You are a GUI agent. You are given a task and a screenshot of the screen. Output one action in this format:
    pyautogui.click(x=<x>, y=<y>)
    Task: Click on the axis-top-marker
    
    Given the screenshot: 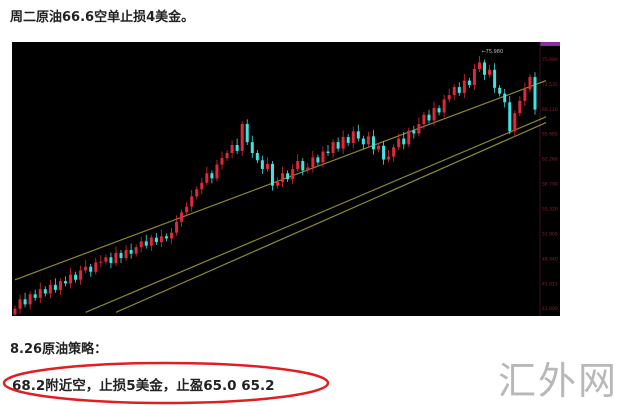 What is the action you would take?
    pyautogui.click(x=550, y=44)
    